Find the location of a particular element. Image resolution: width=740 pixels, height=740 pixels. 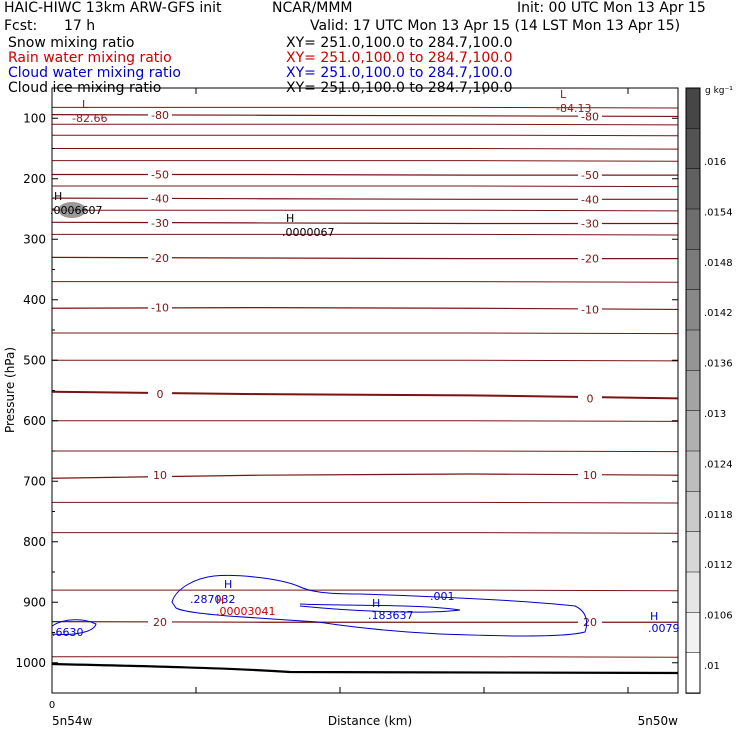

colorbar-label: .0142 is located at coordinates (718, 313).